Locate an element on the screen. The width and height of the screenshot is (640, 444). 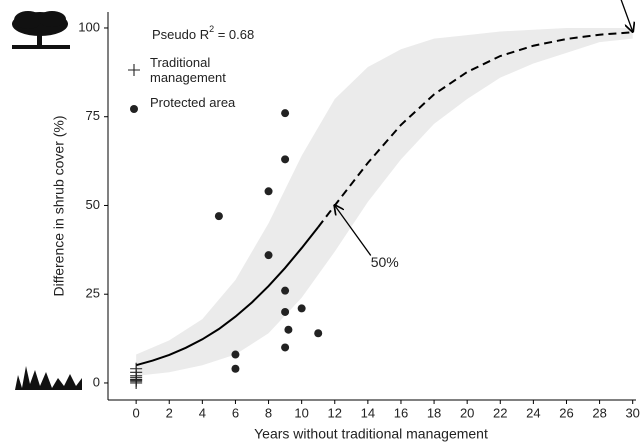
legend-label: Traditional management is located at coordinates (188, 70).